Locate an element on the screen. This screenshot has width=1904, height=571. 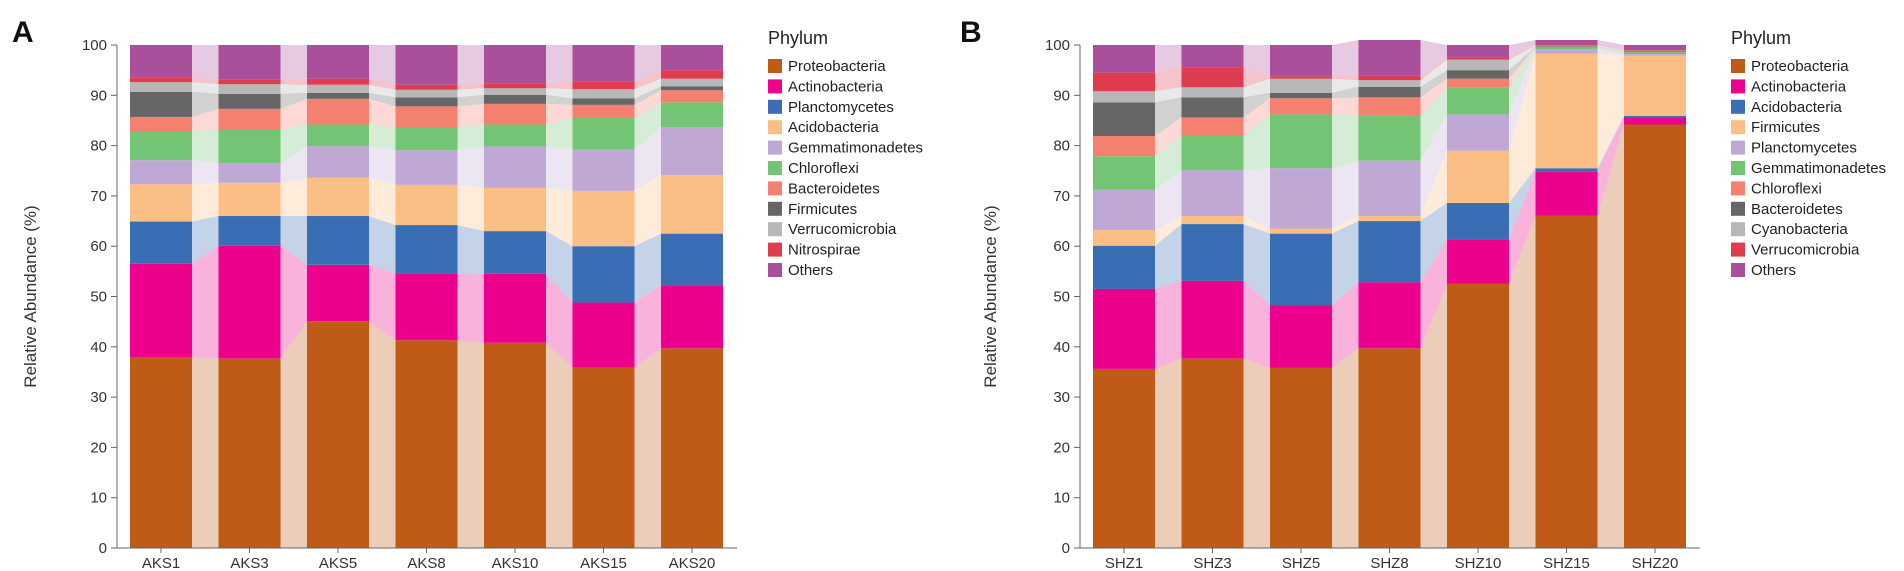
x-tick-label: AKS1 is located at coordinates (161, 563).